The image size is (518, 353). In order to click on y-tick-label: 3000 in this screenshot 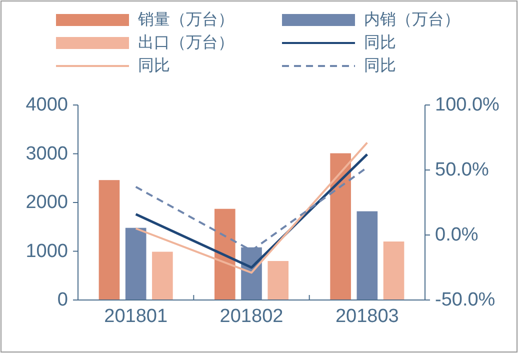, I will do `click(47, 153)`.